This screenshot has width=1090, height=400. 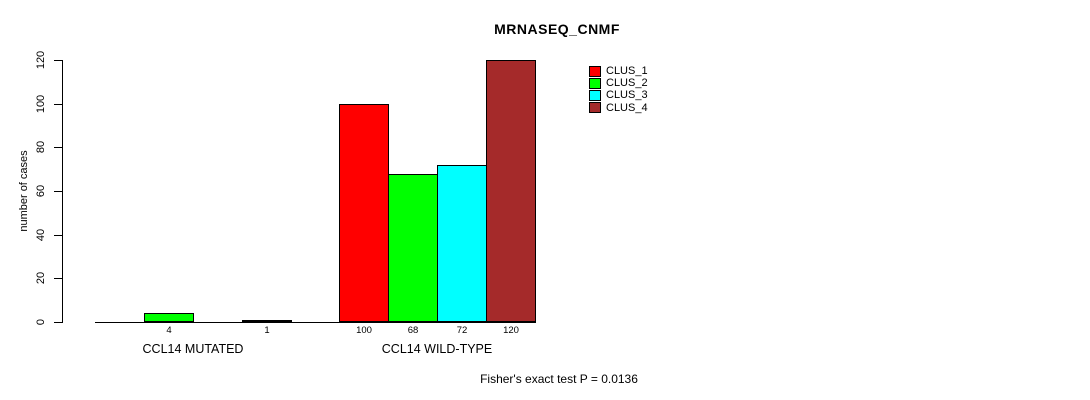 I want to click on y-tick-label-120: 120, so click(x=41, y=60).